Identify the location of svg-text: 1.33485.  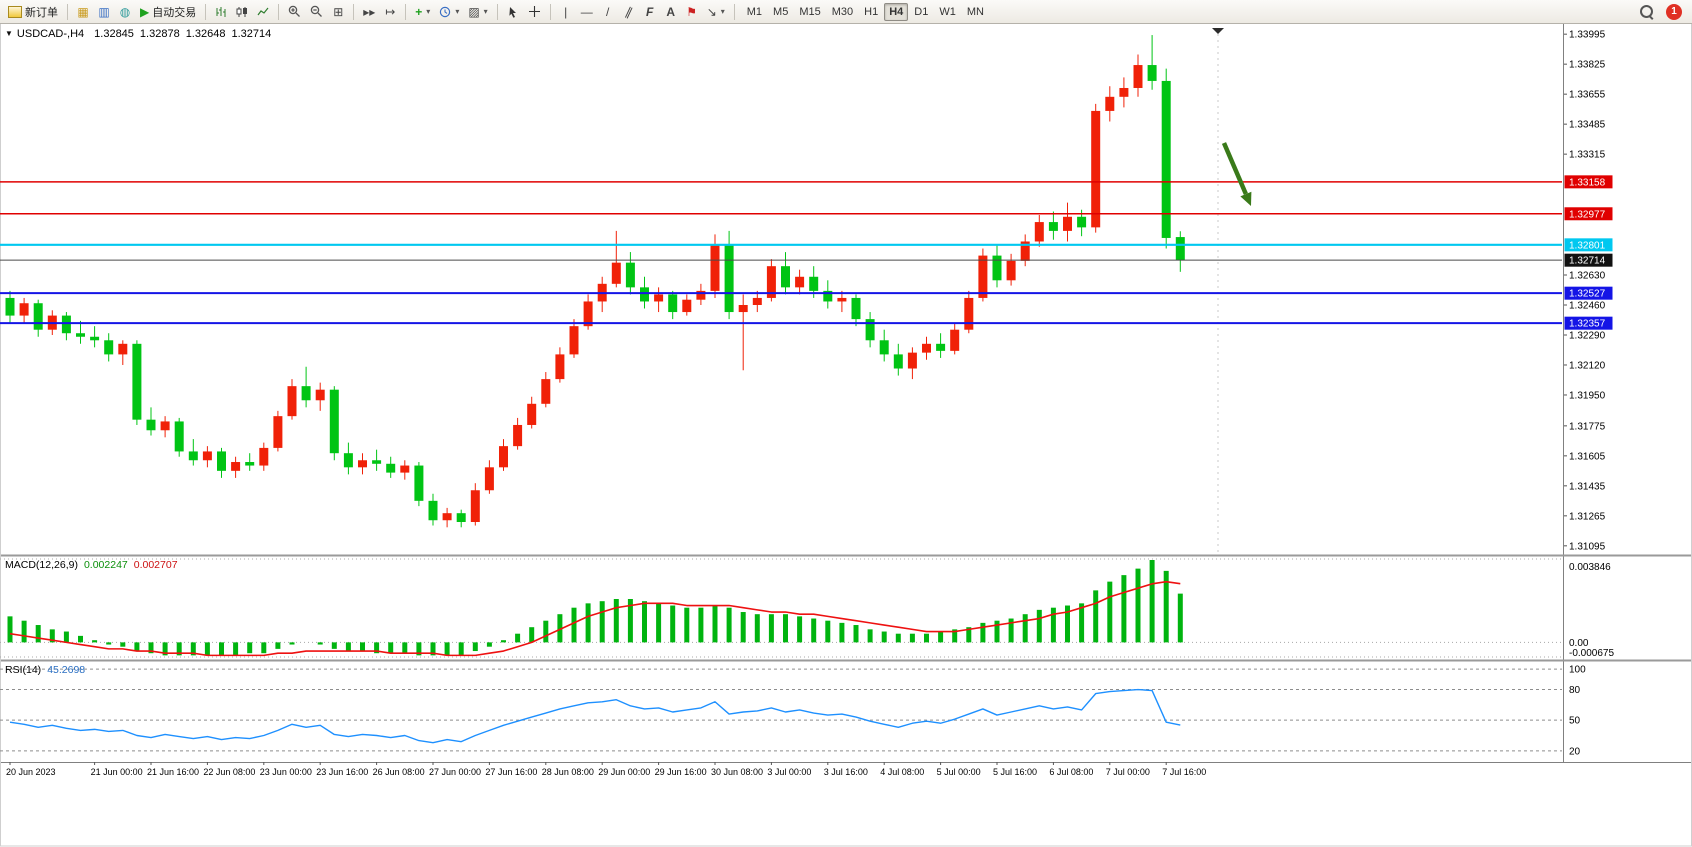
(1587, 125).